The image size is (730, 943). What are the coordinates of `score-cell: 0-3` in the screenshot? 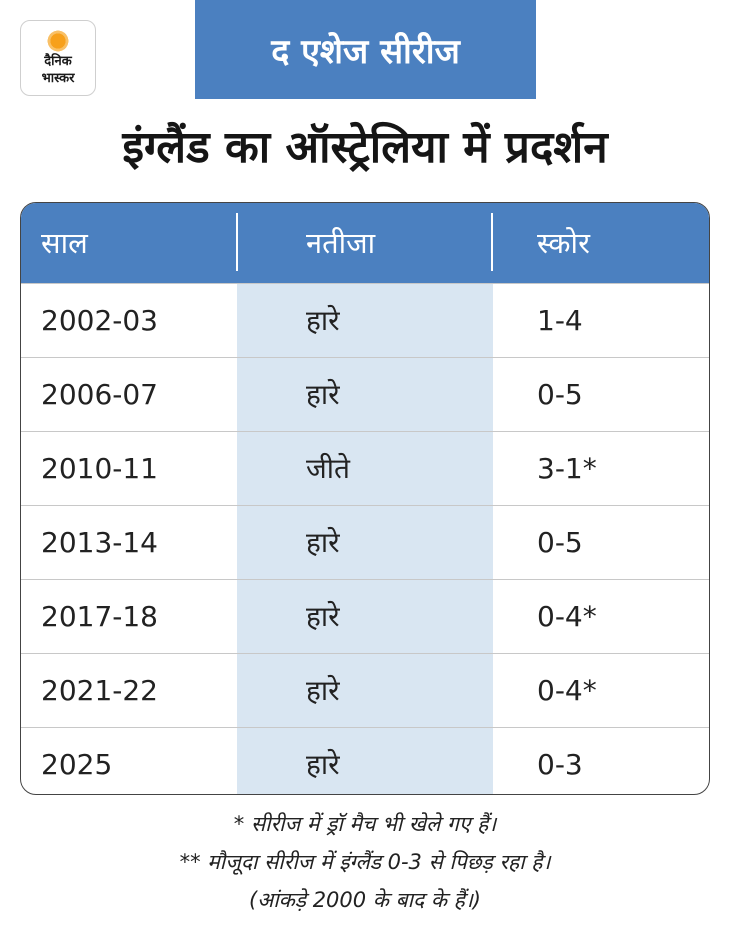 It's located at (560, 764).